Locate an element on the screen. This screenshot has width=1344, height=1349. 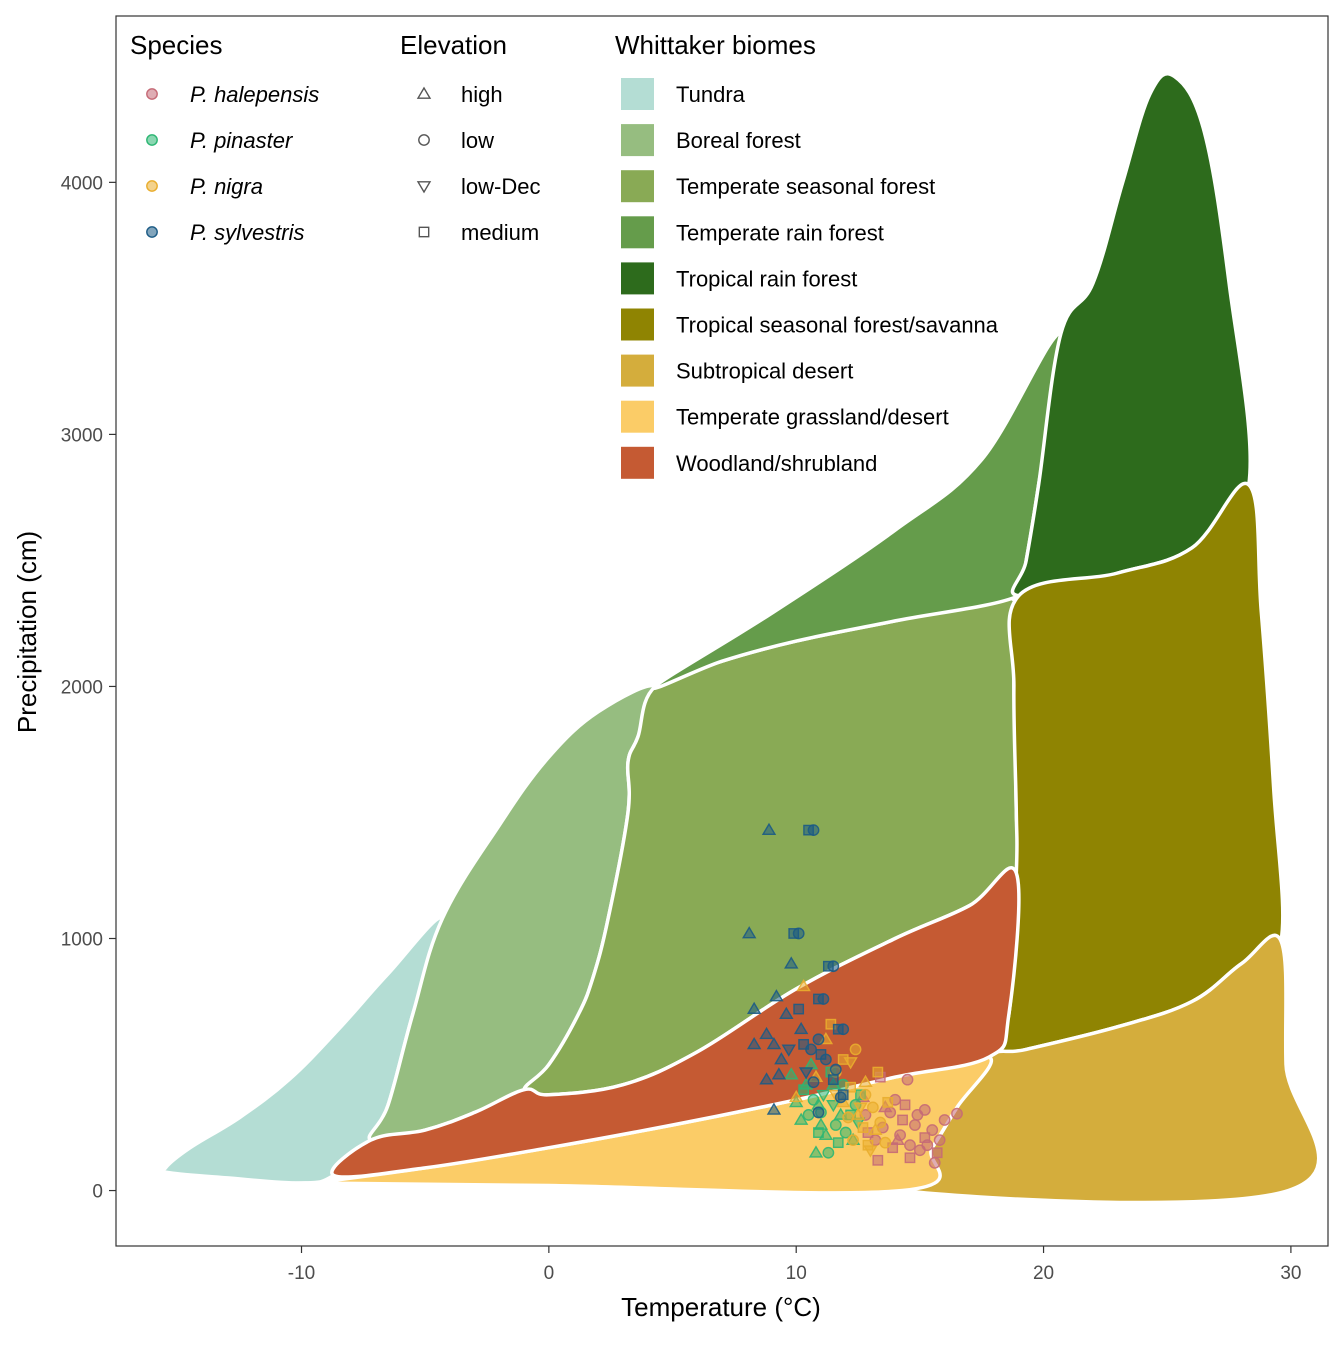
x-tick-label: -10 is located at coordinates (301, 1273).